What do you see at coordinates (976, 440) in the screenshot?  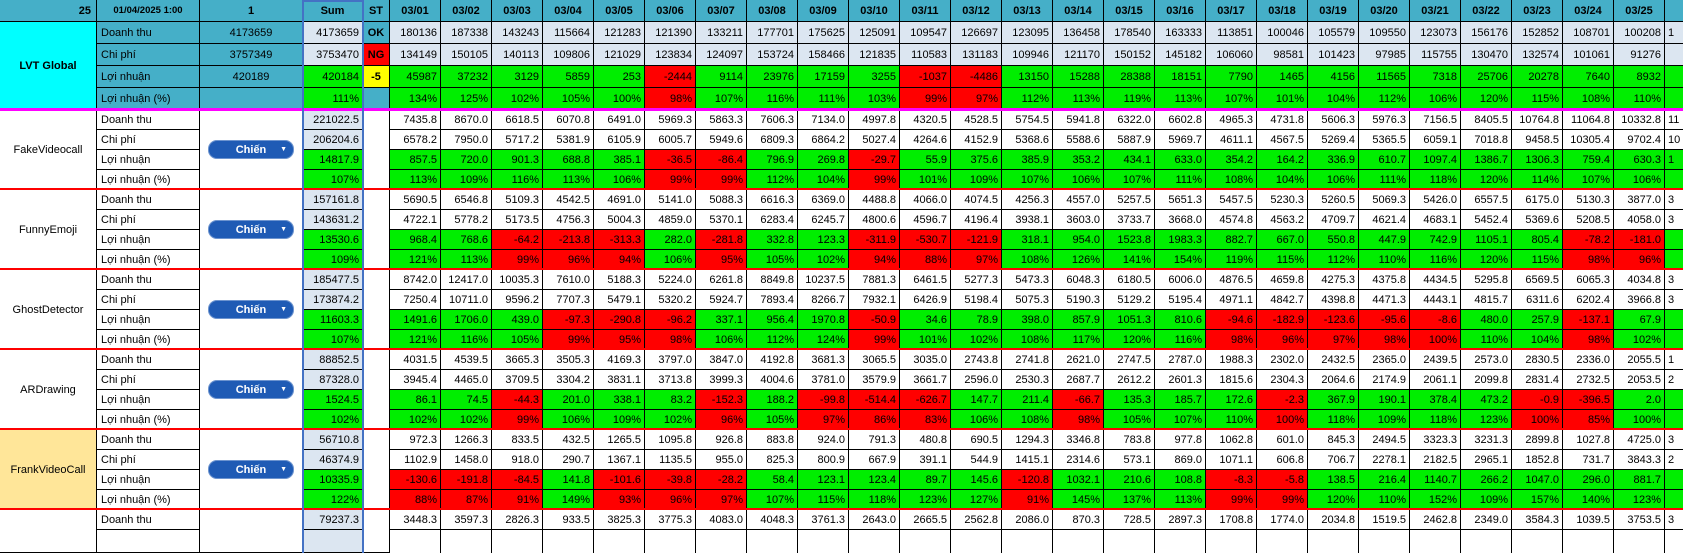 I see `doanh-thu-cell: 690.5` at bounding box center [976, 440].